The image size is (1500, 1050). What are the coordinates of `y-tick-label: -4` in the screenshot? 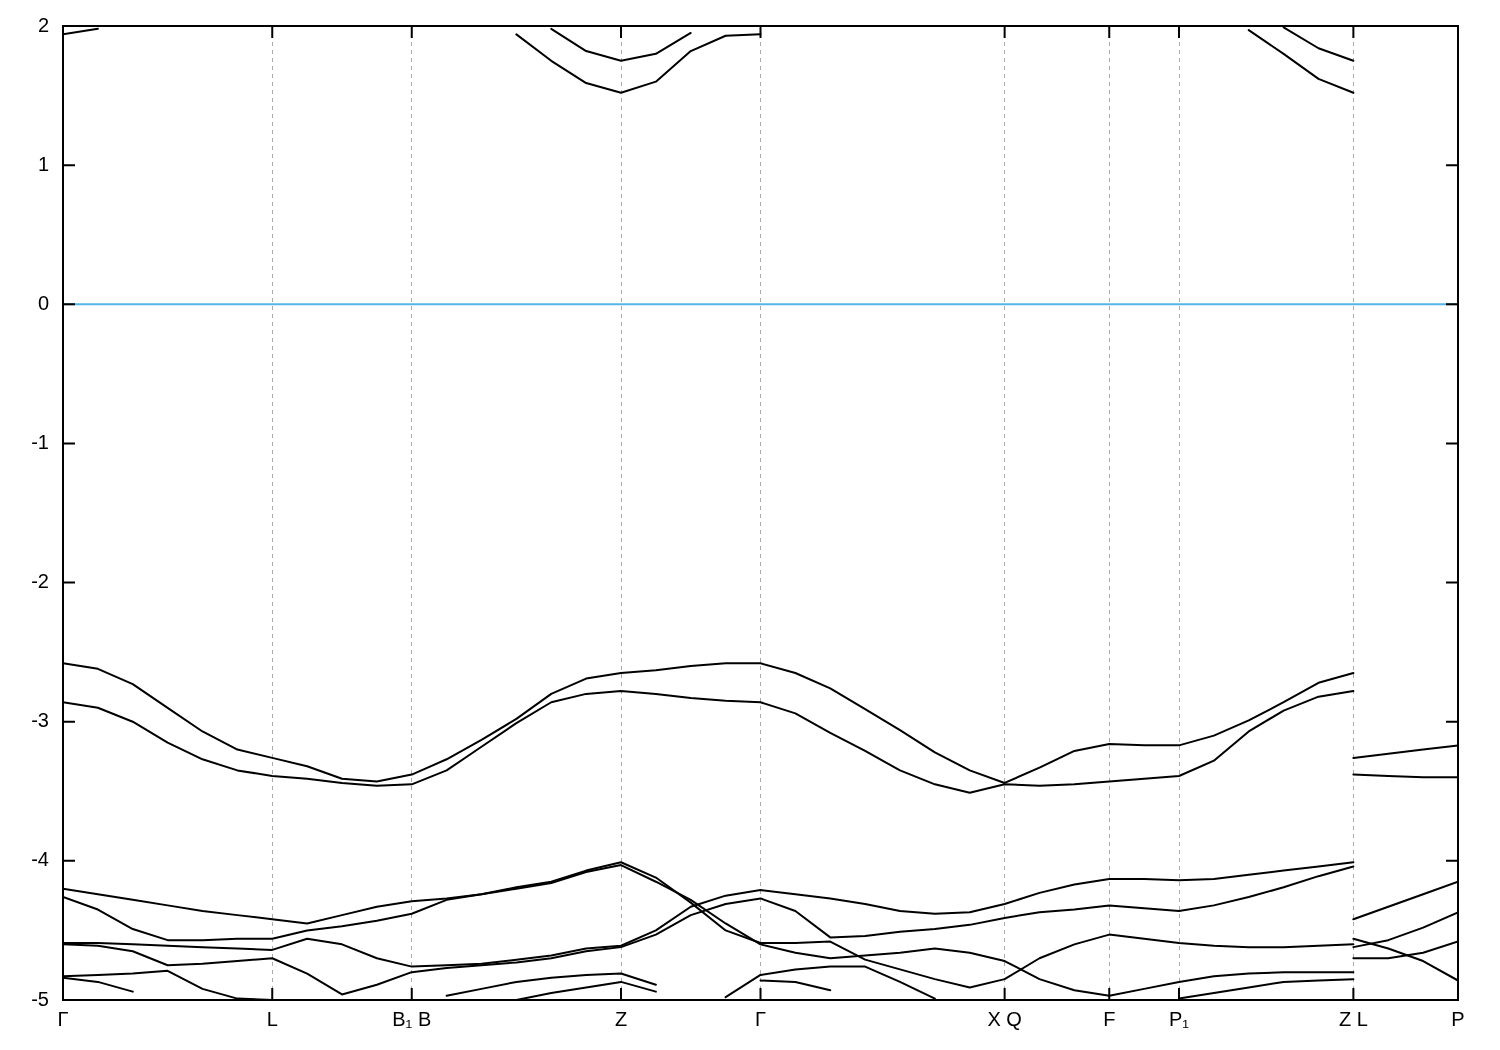 It's located at (40, 859).